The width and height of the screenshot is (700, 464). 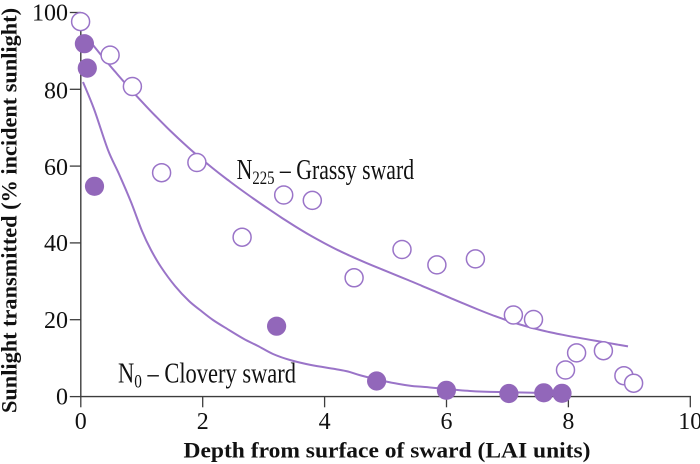 What do you see at coordinates (203, 422) in the screenshot?
I see `svg-text: 2` at bounding box center [203, 422].